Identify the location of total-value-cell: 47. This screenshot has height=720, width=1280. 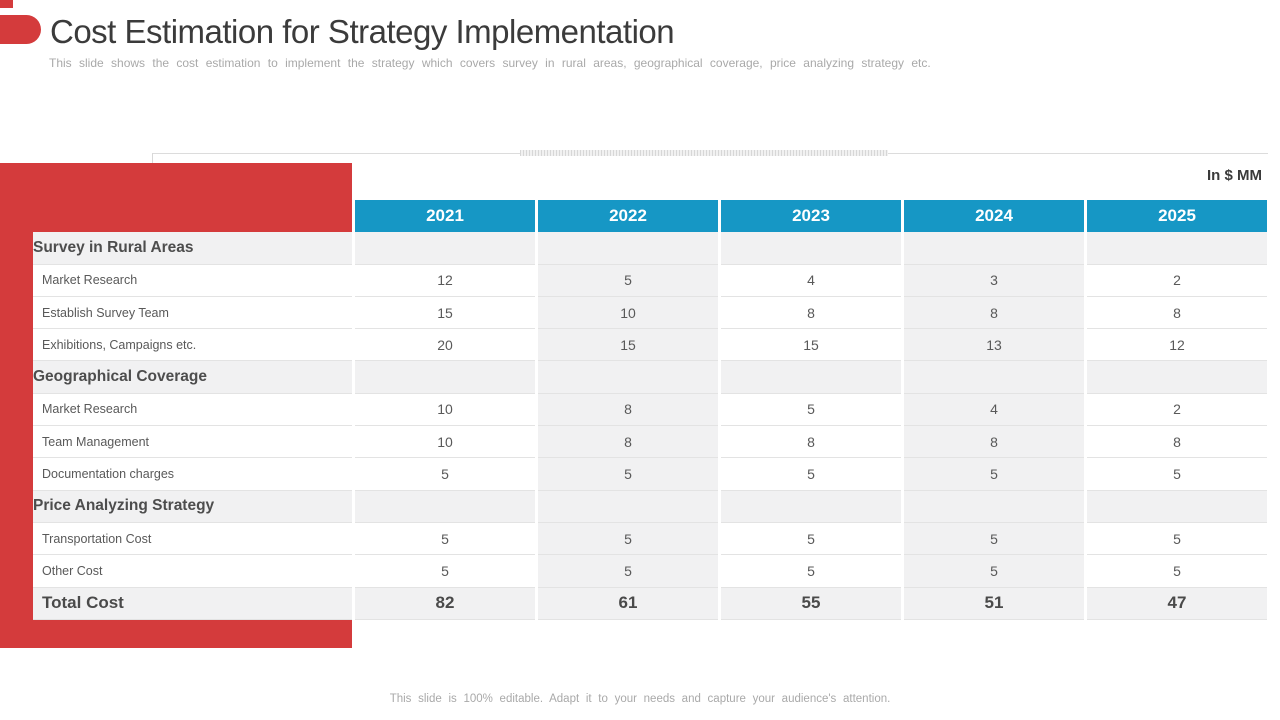
(1177, 603).